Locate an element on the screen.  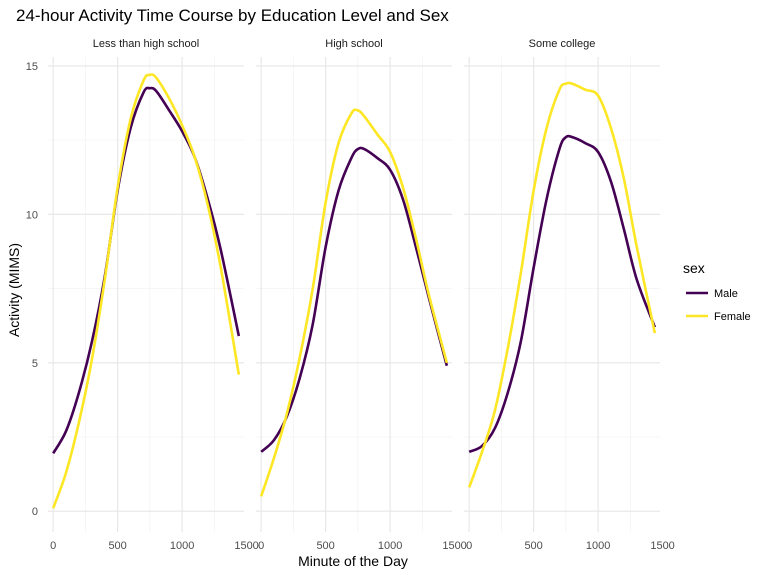
legend-label-female: Female is located at coordinates (732, 317).